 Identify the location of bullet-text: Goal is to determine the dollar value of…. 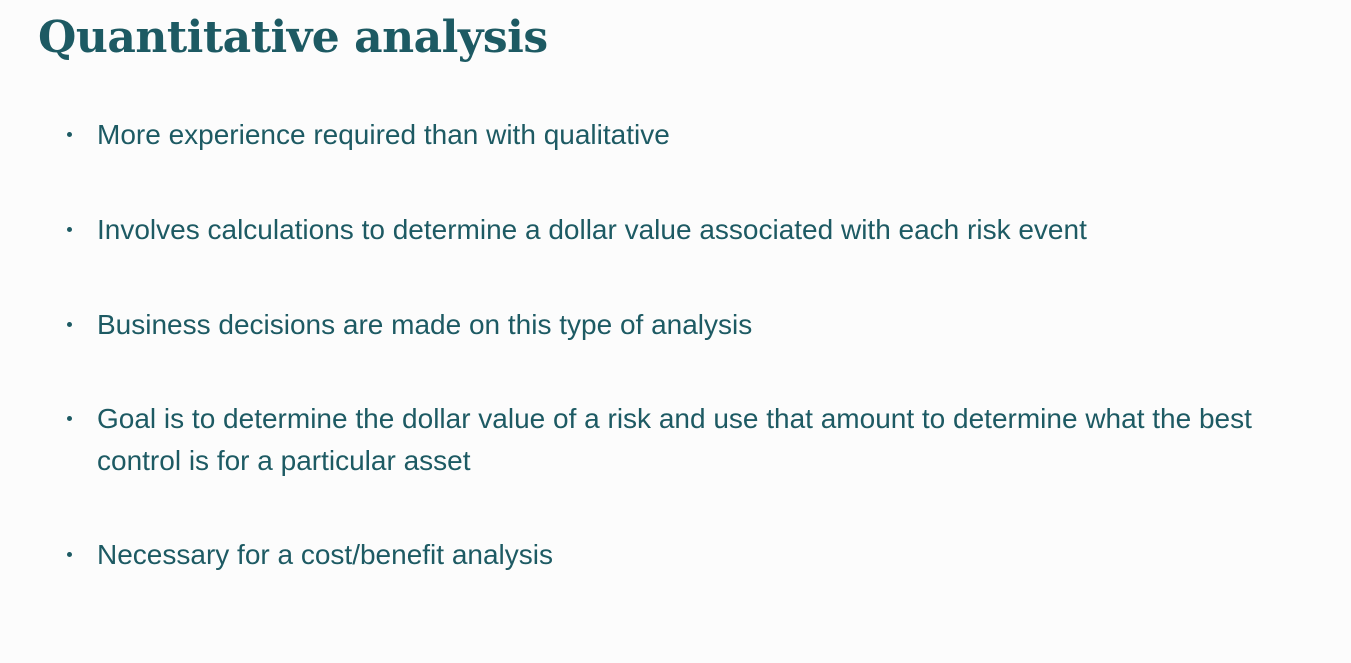
(674, 439).